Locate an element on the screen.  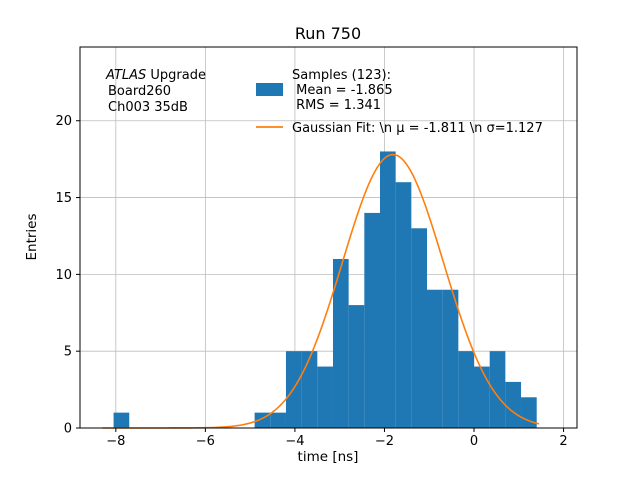
x-tick-label: −6 is located at coordinates (205, 441).